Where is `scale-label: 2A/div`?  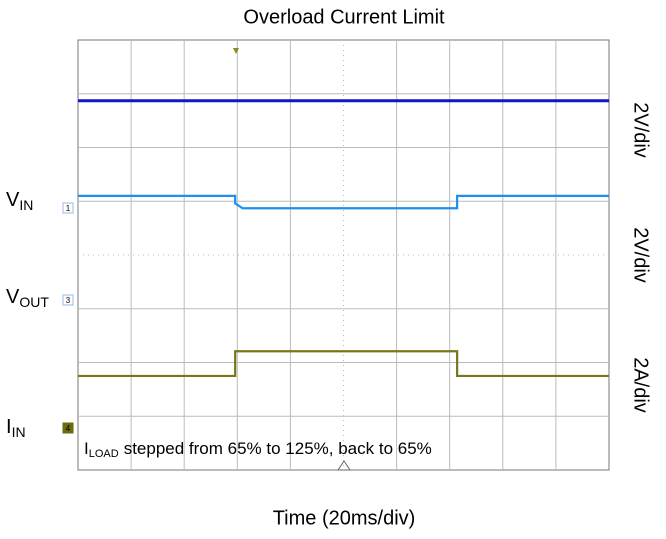 scale-label: 2A/div is located at coordinates (641, 385).